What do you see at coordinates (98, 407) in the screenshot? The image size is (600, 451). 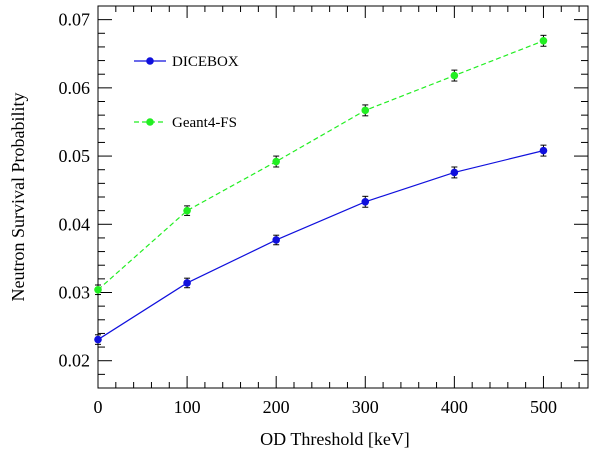 I see `x-tick-label: 0` at bounding box center [98, 407].